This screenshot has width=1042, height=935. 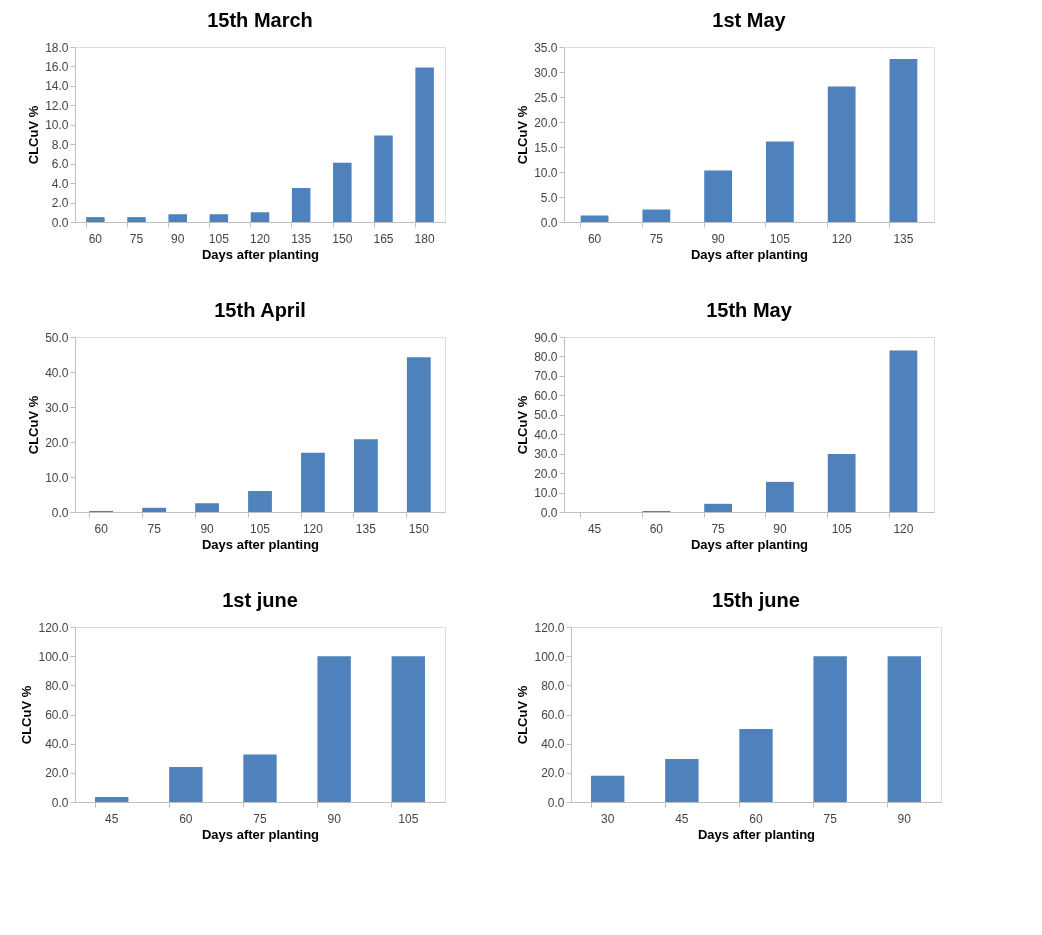 I want to click on y-tick-label: 16.0, so click(x=57, y=66).